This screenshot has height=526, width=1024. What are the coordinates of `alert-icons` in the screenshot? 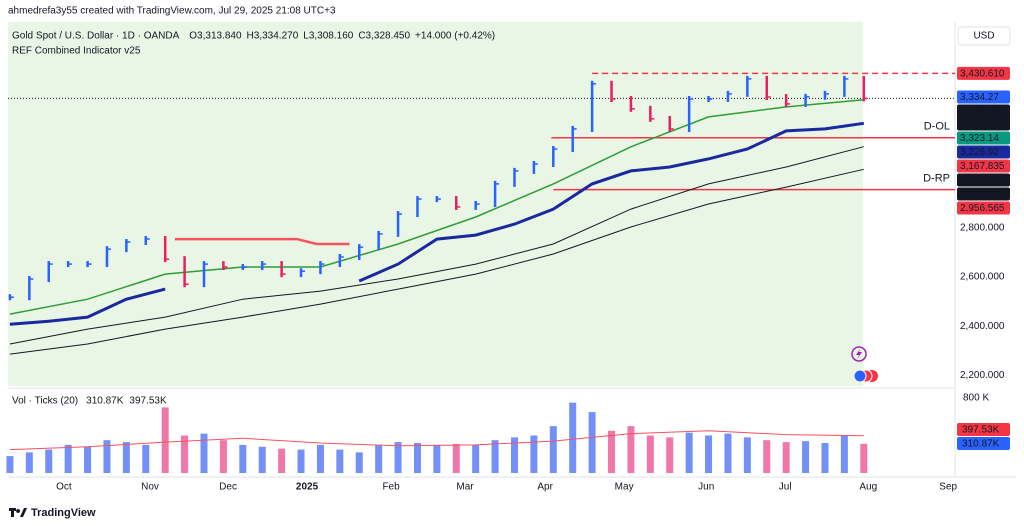 It's located at (864, 364).